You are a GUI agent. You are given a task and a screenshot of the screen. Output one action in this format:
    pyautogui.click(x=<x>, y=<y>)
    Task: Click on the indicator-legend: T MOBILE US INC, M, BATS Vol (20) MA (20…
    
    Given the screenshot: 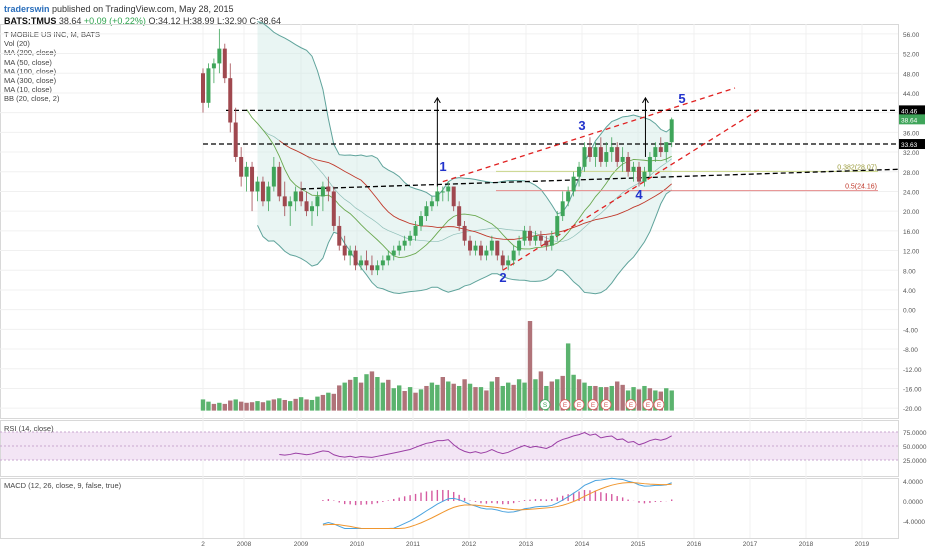 What is the action you would take?
    pyautogui.click(x=52, y=67)
    